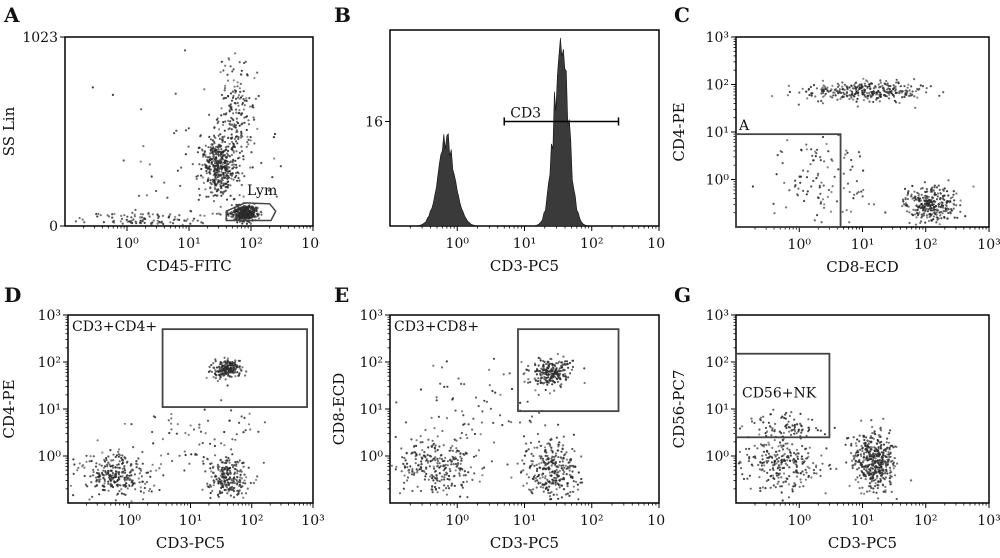 The width and height of the screenshot is (1000, 558). What do you see at coordinates (524, 244) in the screenshot?
I see `x-tick-label-b: 10¹` at bounding box center [524, 244].